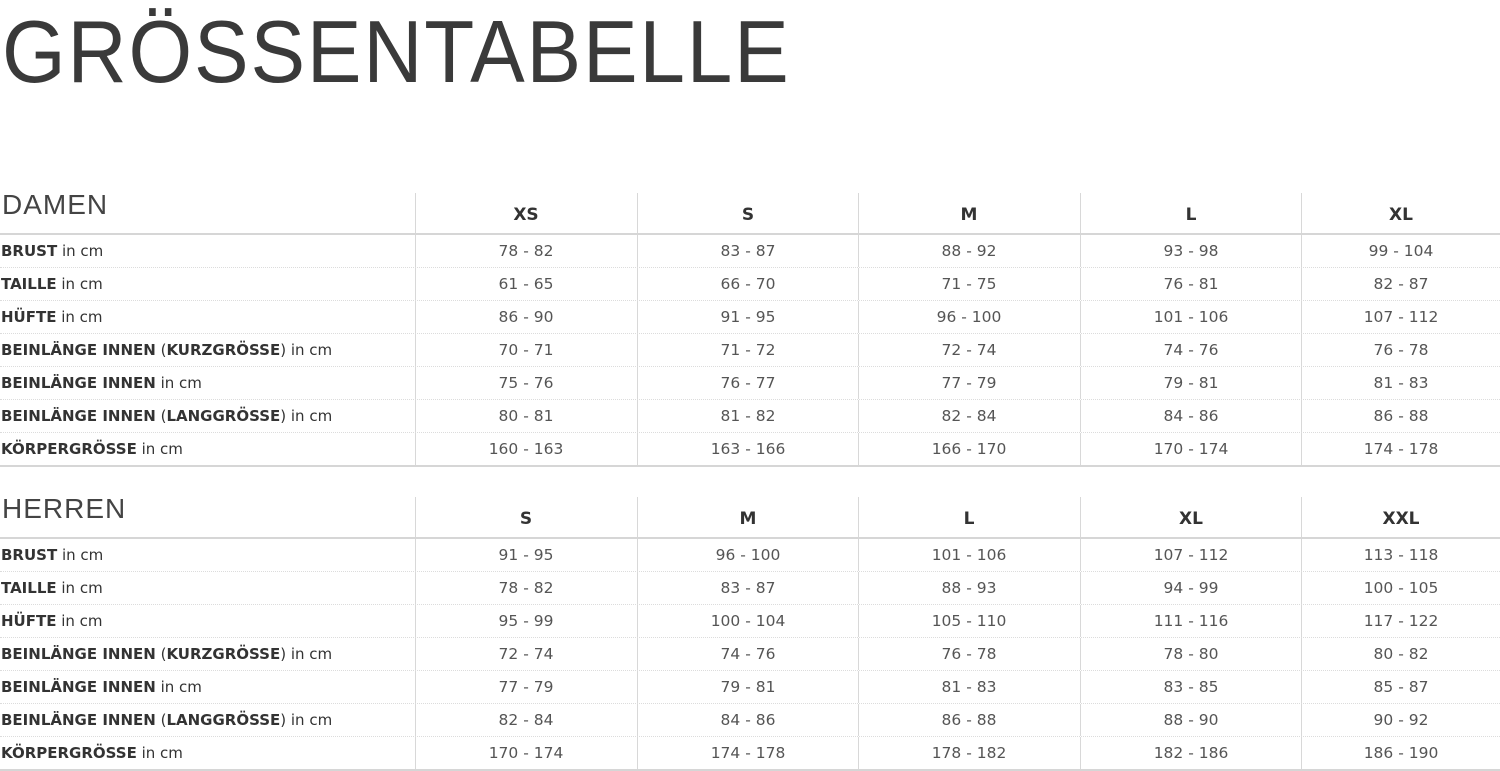 This screenshot has width=1500, height=771. Describe the element at coordinates (29, 588) in the screenshot. I see `row-label-bold: TAILLE` at that location.